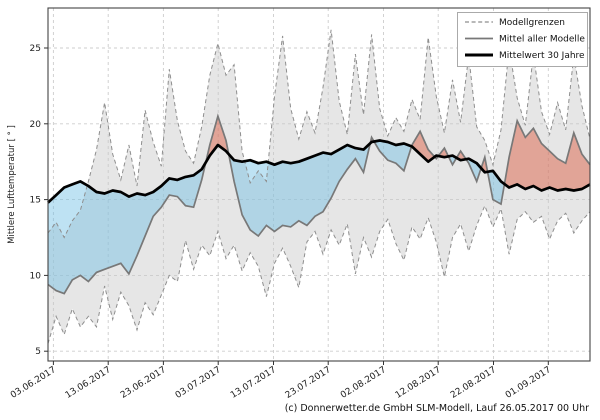  Describe the element at coordinates (36, 276) in the screenshot. I see `y-tick-label: 10` at that location.